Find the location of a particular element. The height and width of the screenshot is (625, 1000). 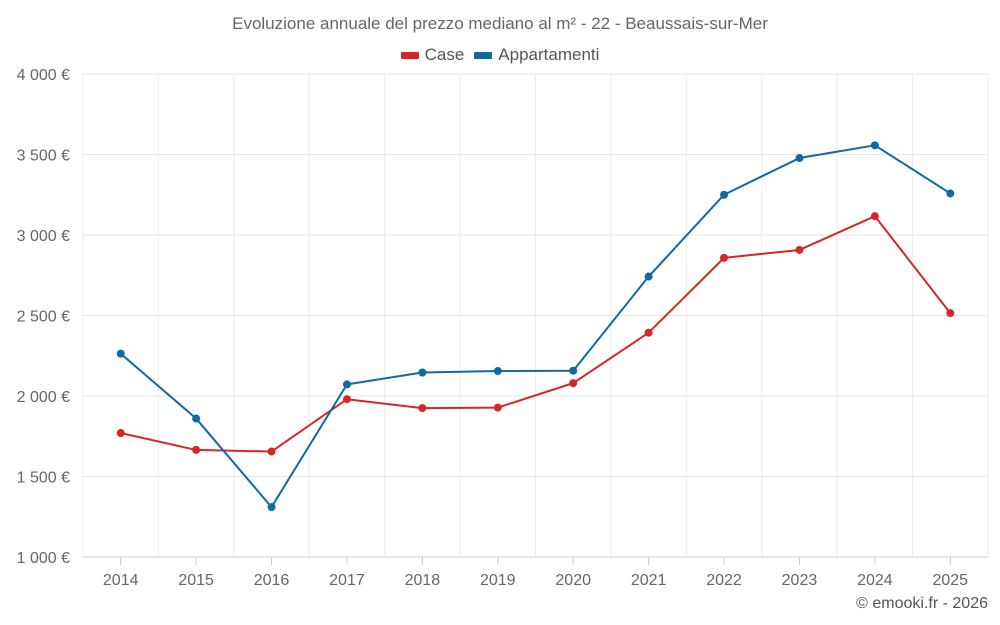

y-tick-label: 2 500 € is located at coordinates (43, 317).